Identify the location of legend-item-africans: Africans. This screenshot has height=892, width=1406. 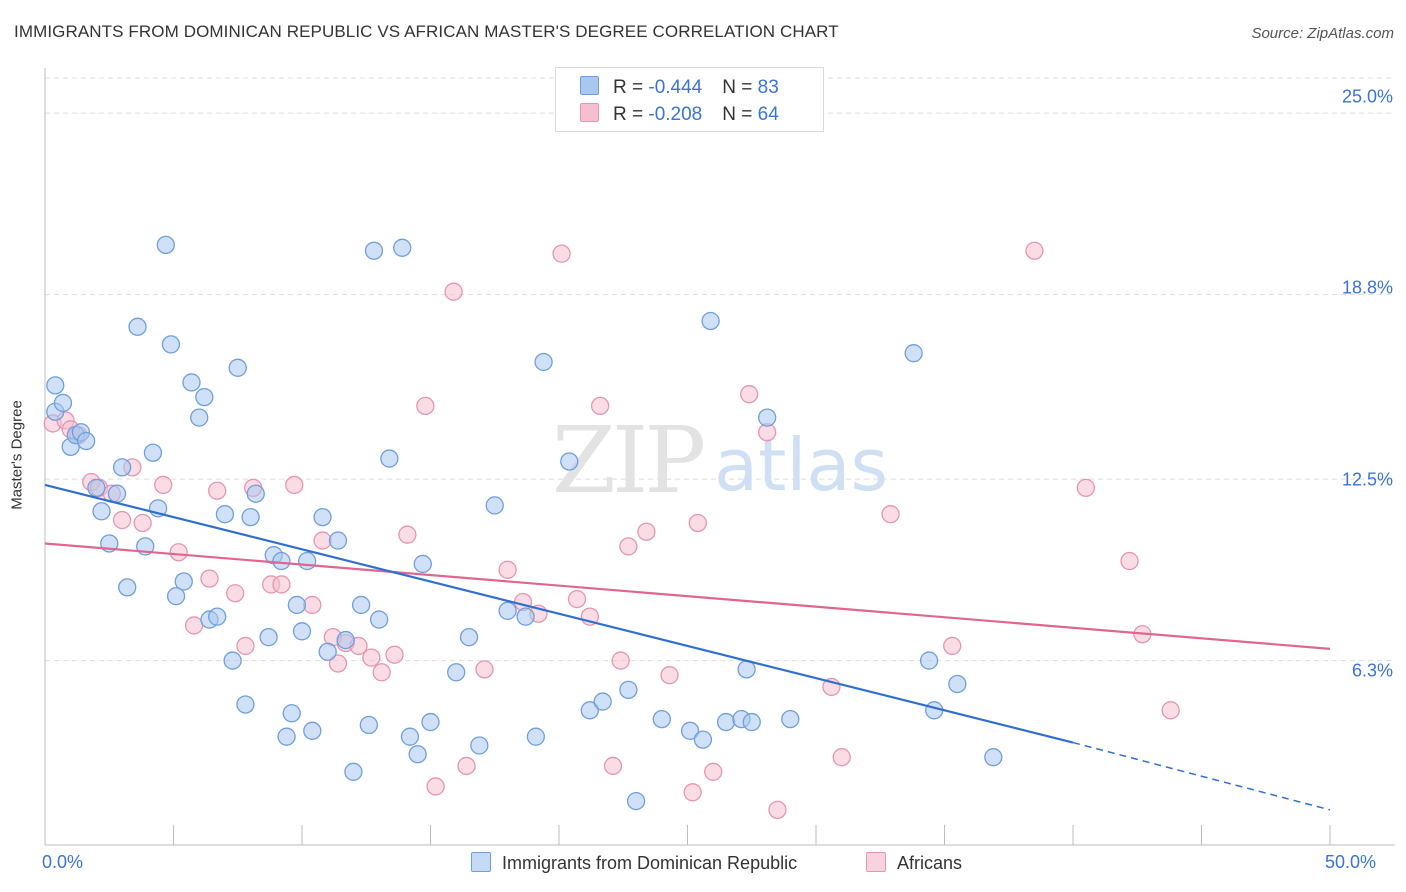
(914, 863).